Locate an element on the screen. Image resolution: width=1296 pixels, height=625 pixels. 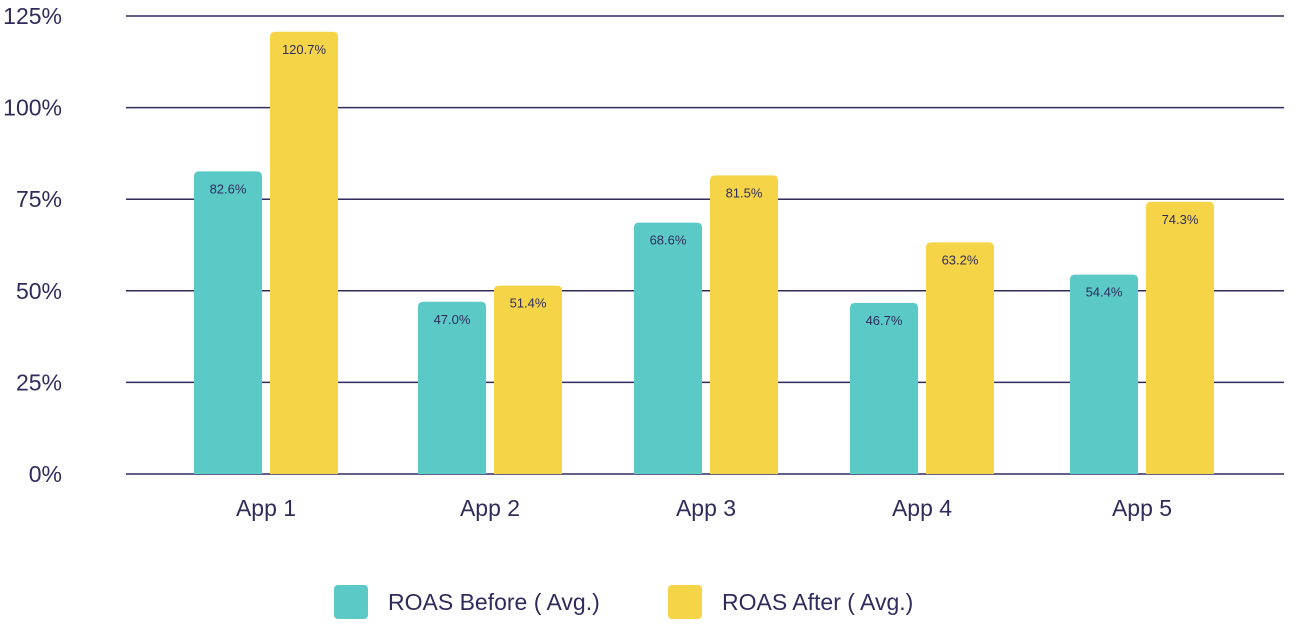
y-tick-label: 50% is located at coordinates (39, 291).